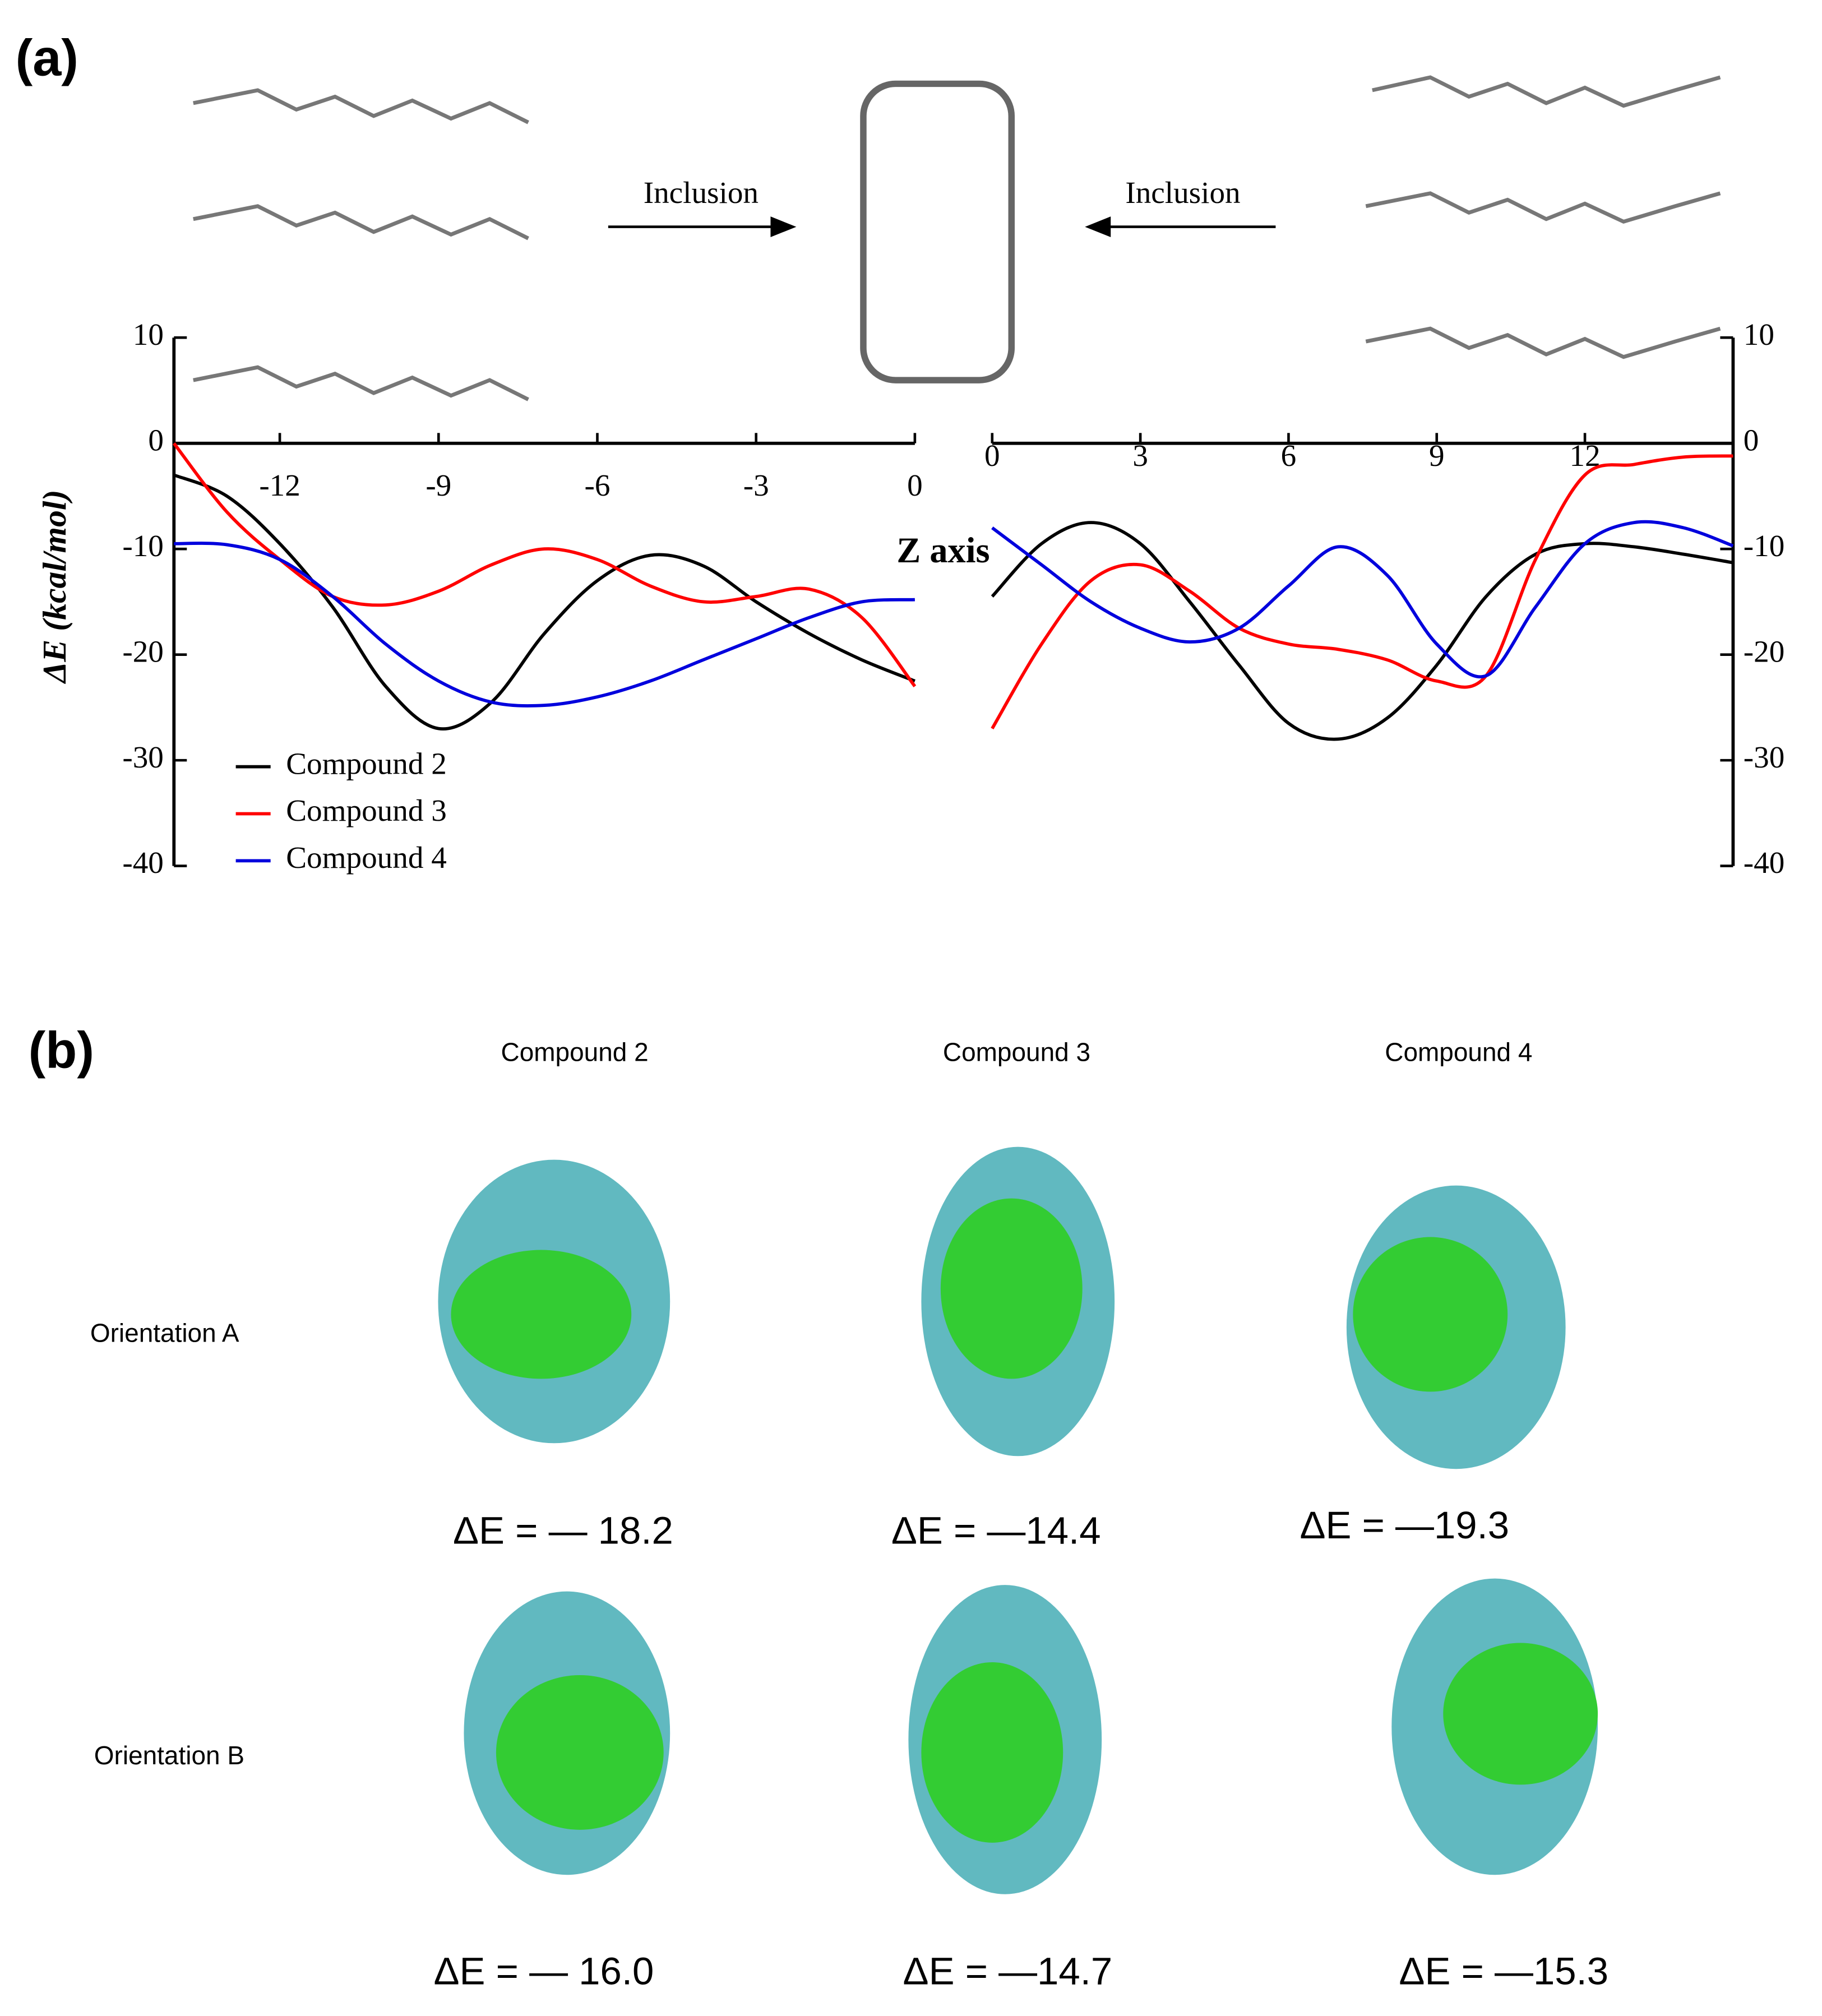 The image size is (1822, 2016). Describe the element at coordinates (996, 1531) in the screenshot. I see `energy-label: ΔE = —14.4` at that location.